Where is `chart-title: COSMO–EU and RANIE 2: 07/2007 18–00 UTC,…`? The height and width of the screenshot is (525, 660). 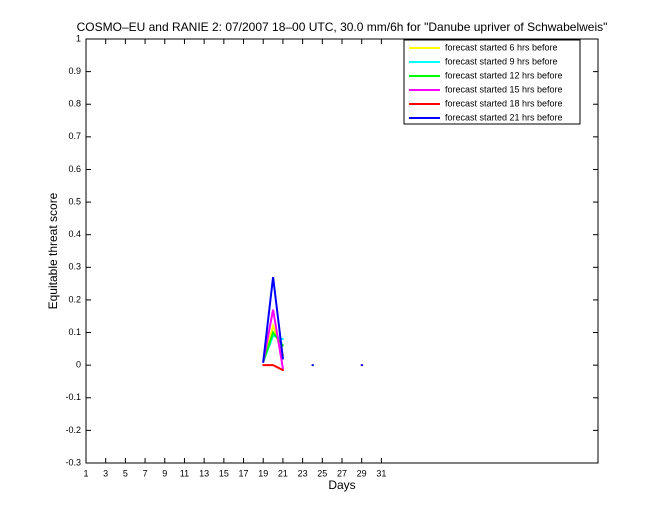
chart-title: COSMO–EU and RANIE 2: 07/2007 18–00 UTC,… is located at coordinates (342, 27).